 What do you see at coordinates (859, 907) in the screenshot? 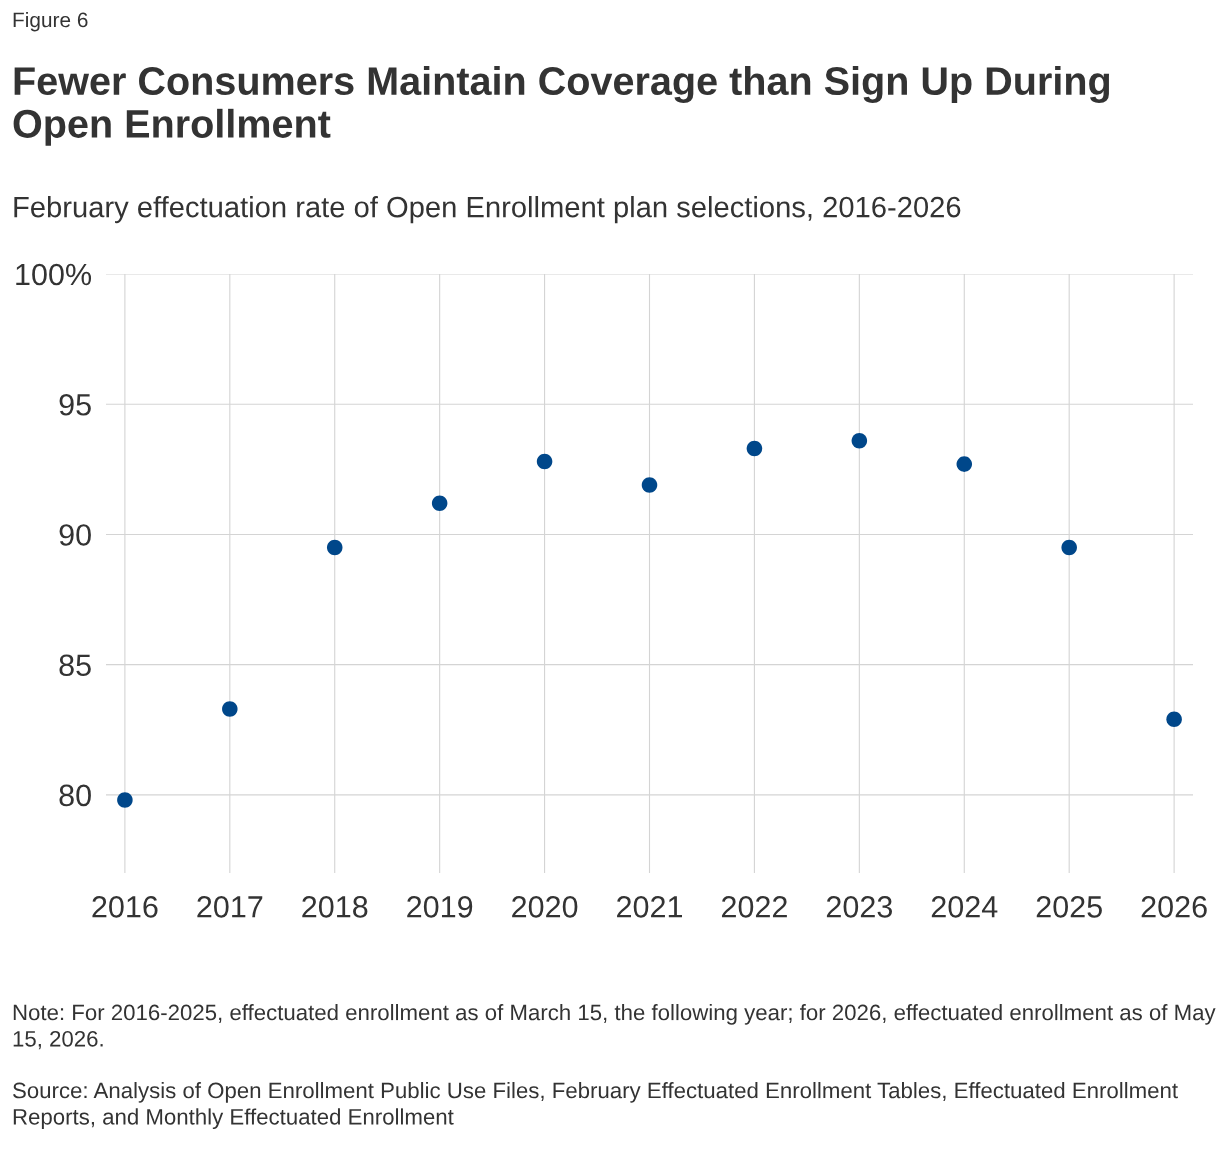
I see `x-tick-label: 2023` at bounding box center [859, 907].